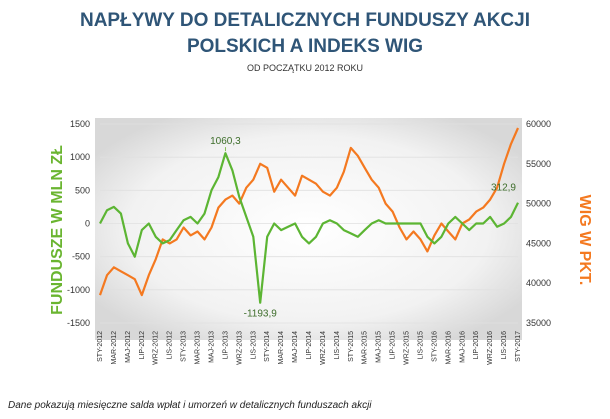 This screenshot has height=419, width=610. I want to click on x-tick-label: STY-2016, so click(434, 346).